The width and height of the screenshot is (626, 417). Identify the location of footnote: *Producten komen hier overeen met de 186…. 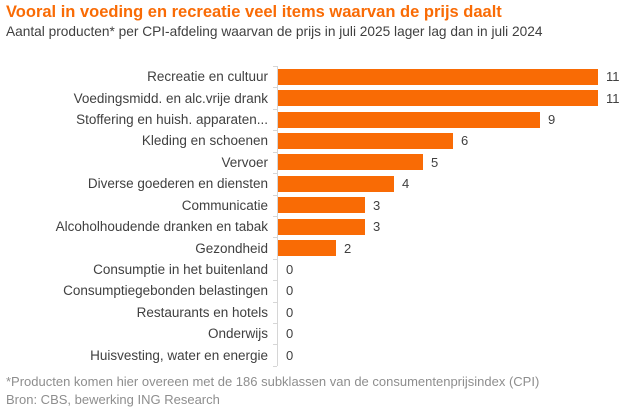
(273, 381).